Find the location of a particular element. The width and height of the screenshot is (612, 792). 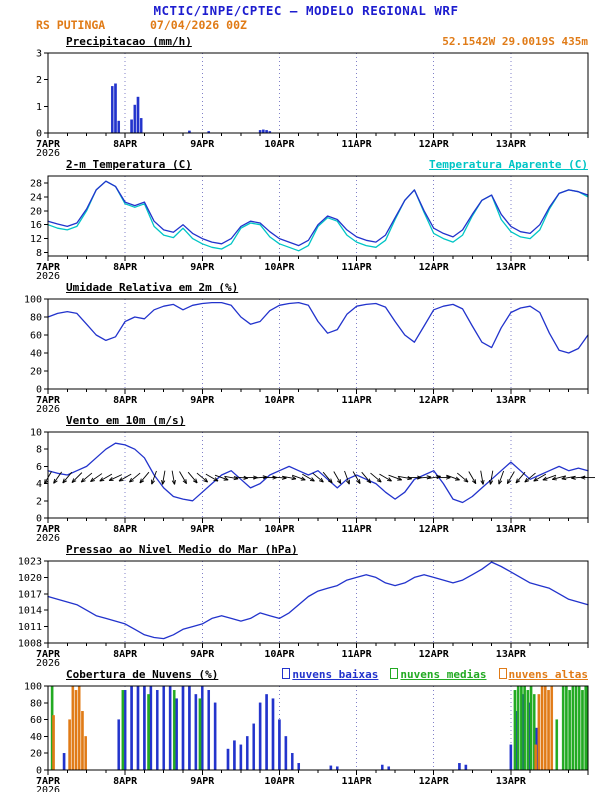

series-nuvens-medias is located at coordinates (319, 728).